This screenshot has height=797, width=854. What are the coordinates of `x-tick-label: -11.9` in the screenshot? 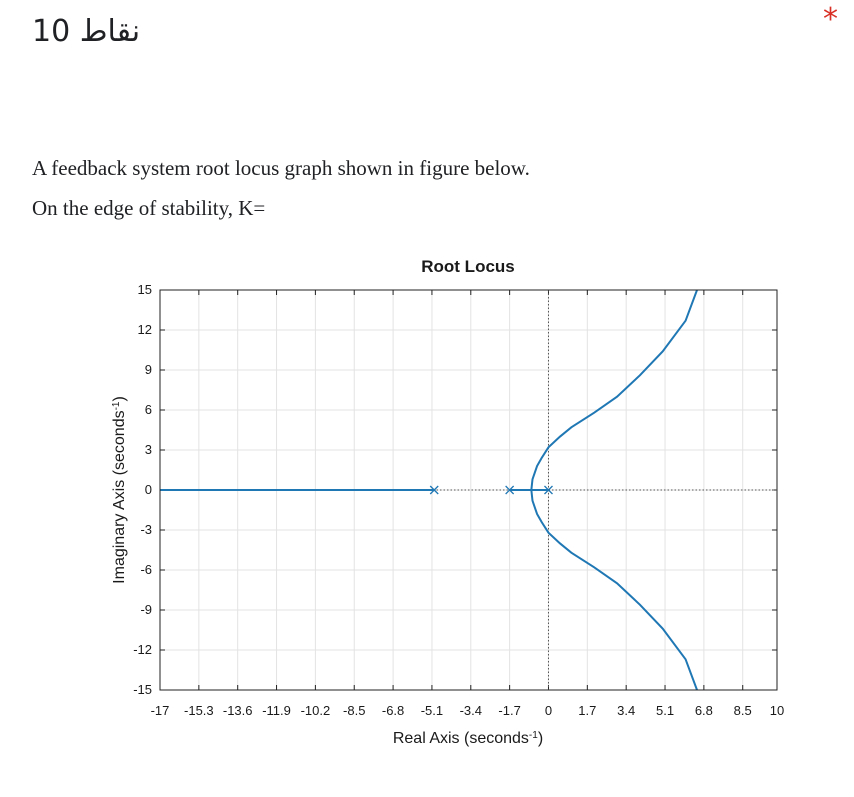 It's located at (276, 710).